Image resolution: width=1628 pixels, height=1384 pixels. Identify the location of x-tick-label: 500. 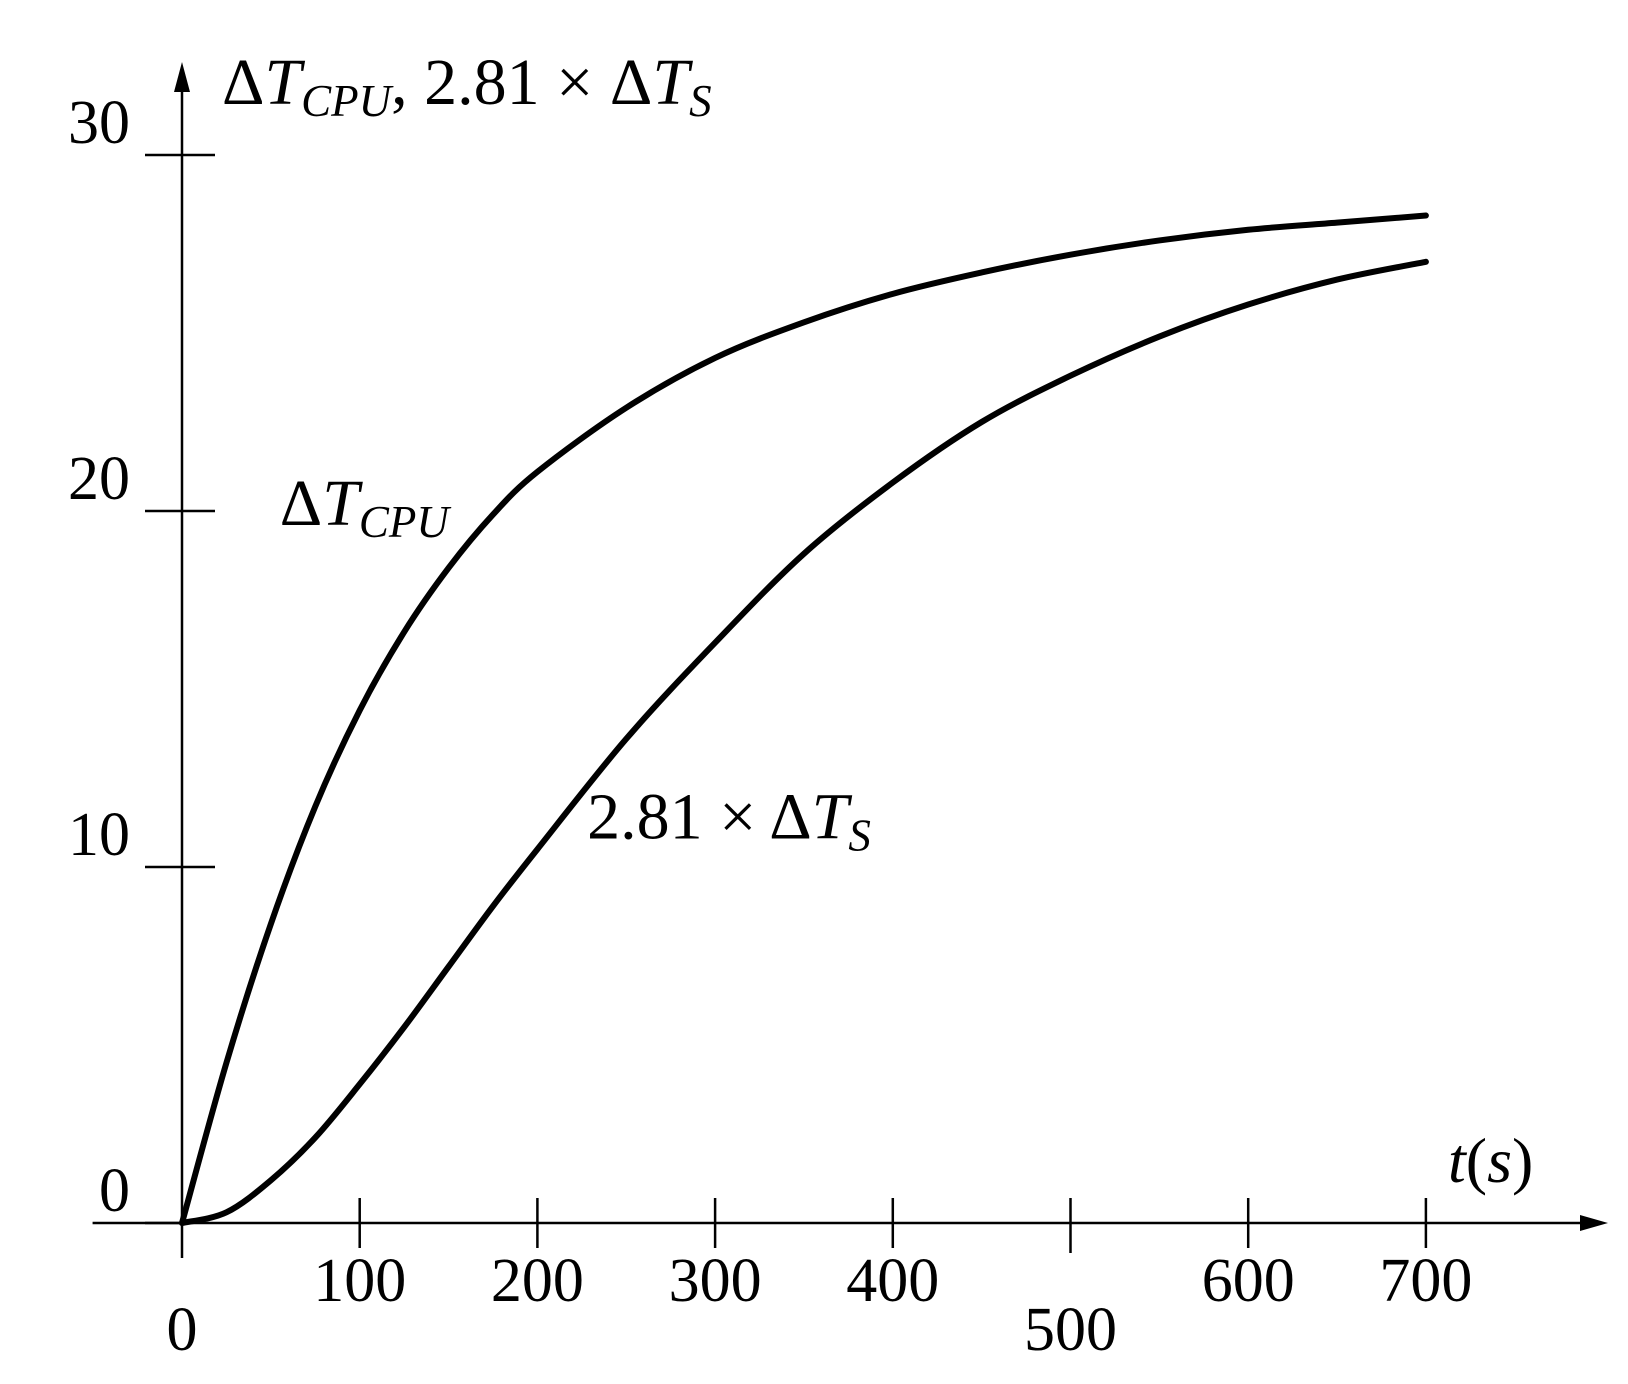
(1070, 1330).